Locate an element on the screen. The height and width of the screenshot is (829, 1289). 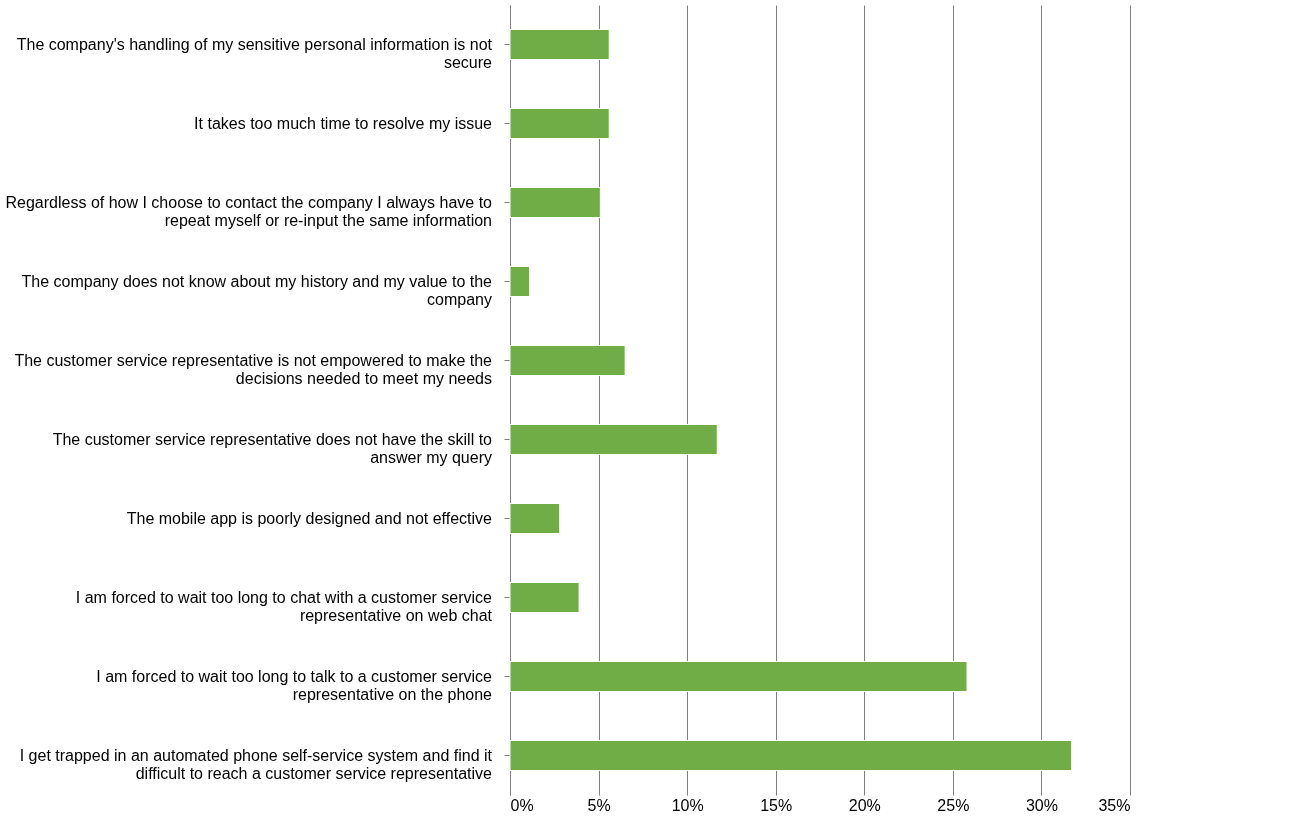
x-tick-label: 0% is located at coordinates (522, 805).